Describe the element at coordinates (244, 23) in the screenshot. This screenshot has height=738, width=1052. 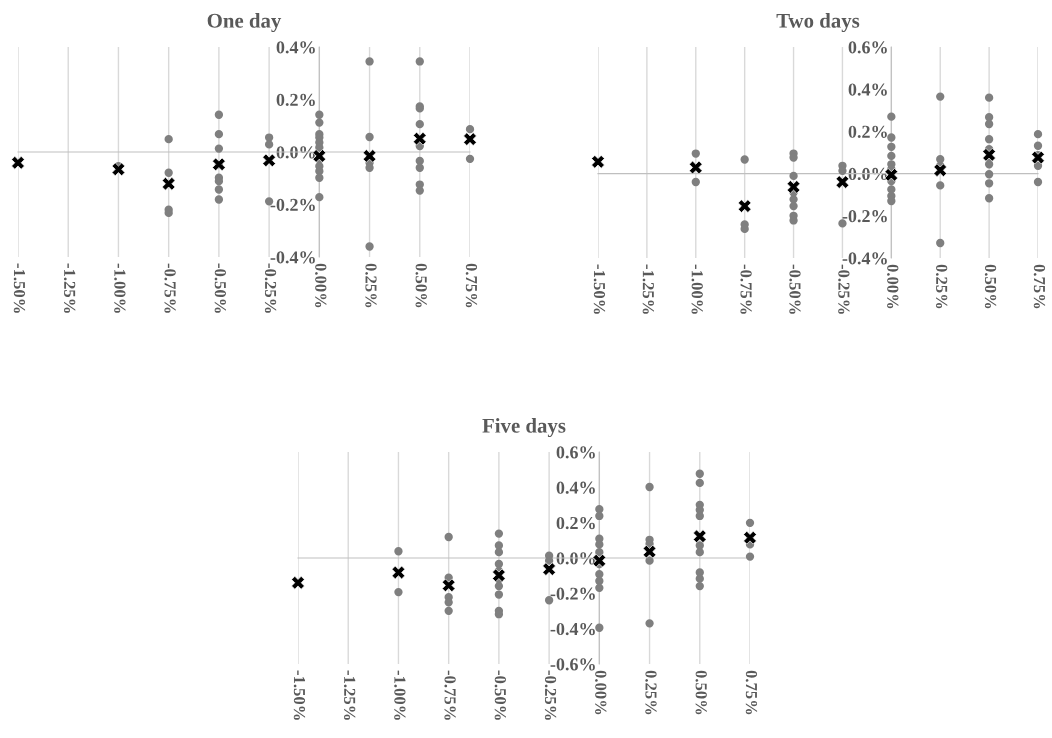
I see `chart-title: One day` at that location.